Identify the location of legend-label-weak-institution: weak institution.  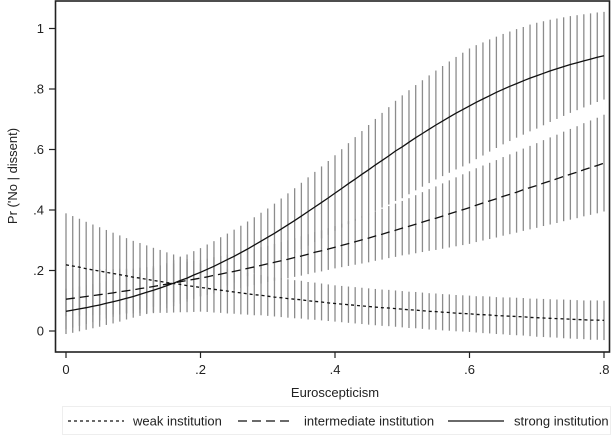
(177, 421).